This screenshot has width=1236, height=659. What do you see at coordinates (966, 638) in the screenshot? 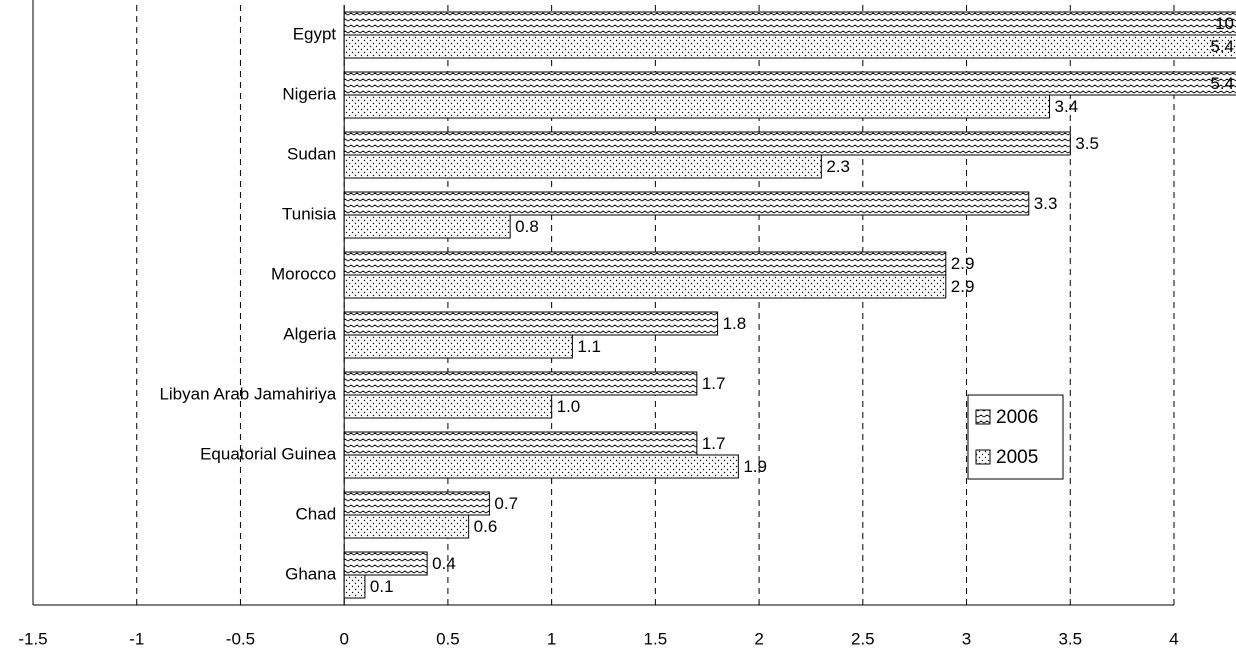
I see `x-tick-label: 3` at bounding box center [966, 638].